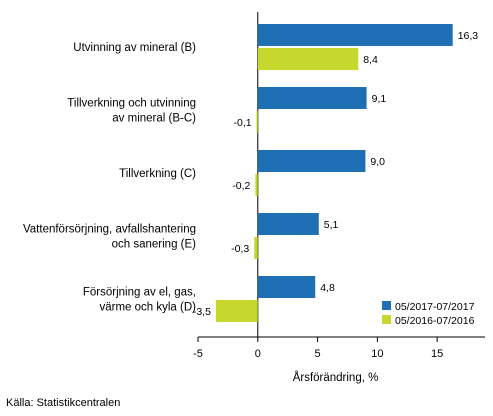 Image resolution: width=493 pixels, height=416 pixels. I want to click on category-label: Utvinning av mineral (B), so click(134, 48).